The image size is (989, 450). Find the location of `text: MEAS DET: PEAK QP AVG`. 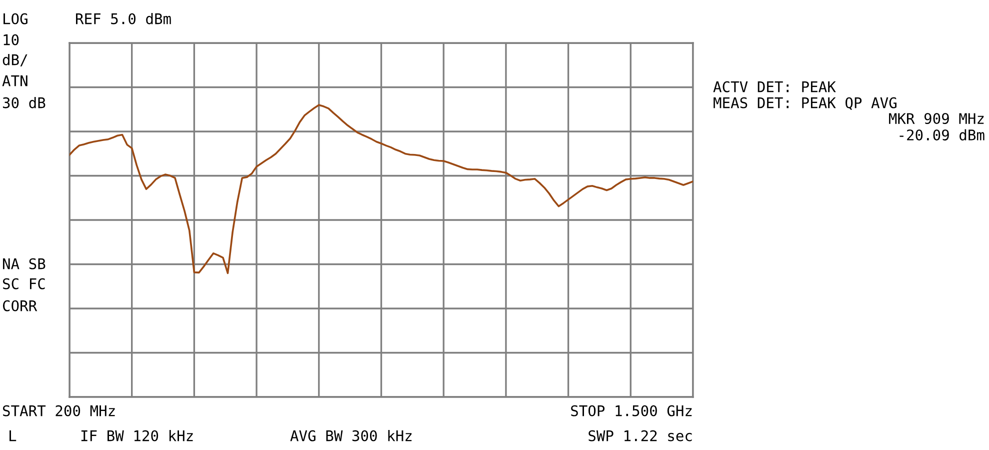

text: MEAS DET: PEAK QP AVG is located at coordinates (805, 103).